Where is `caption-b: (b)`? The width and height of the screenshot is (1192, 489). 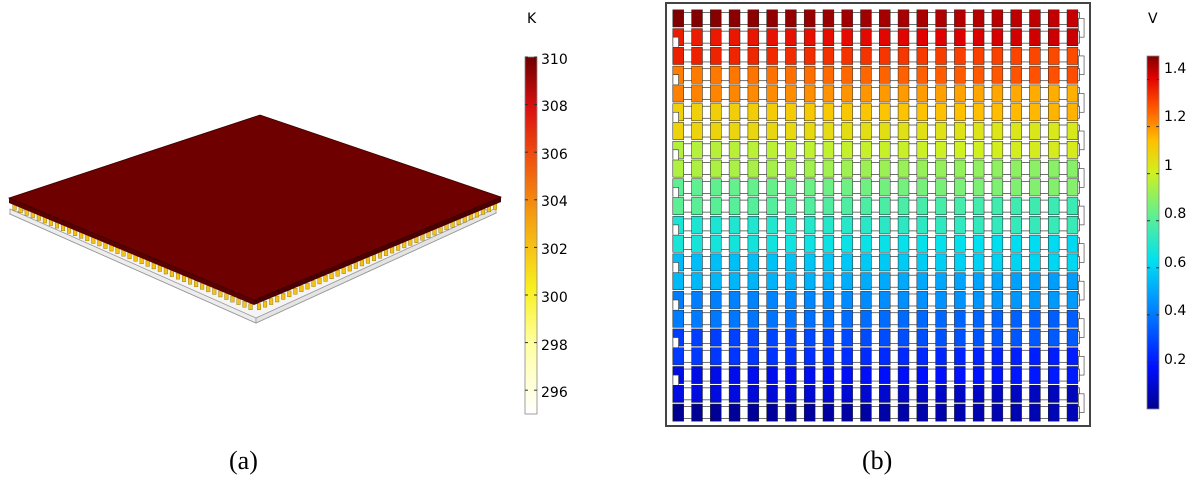 caption-b: (b) is located at coordinates (877, 460).